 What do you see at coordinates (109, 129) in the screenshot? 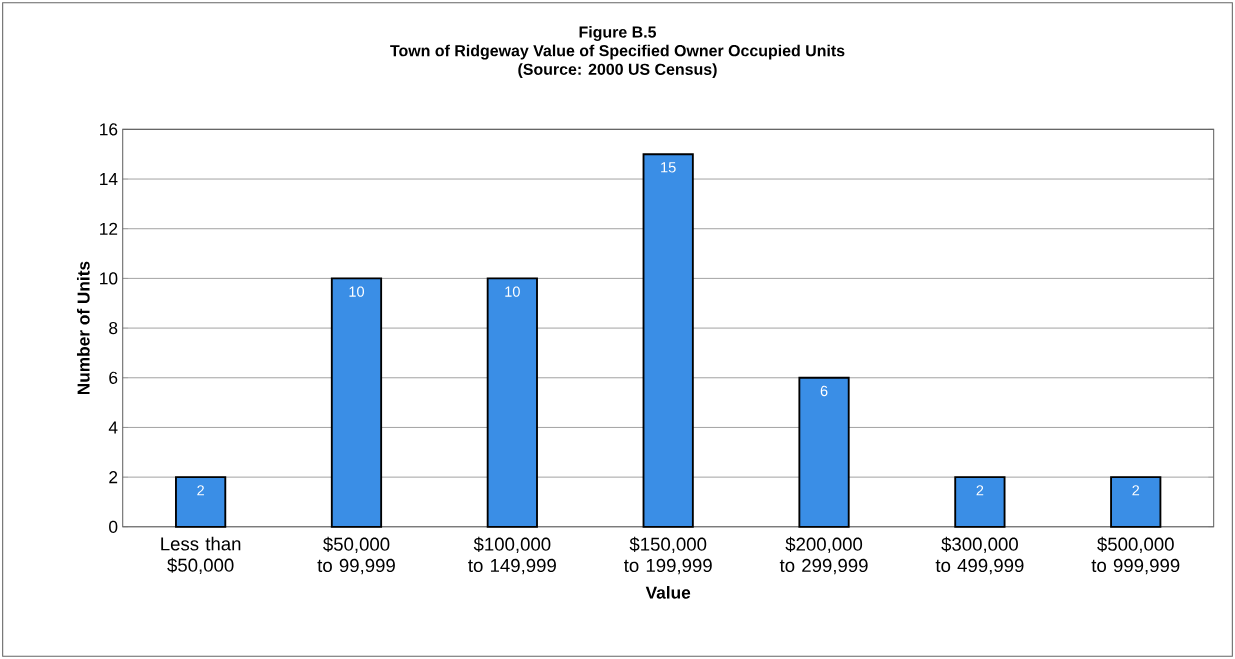
I see `y-tick-label: 16` at bounding box center [109, 129].